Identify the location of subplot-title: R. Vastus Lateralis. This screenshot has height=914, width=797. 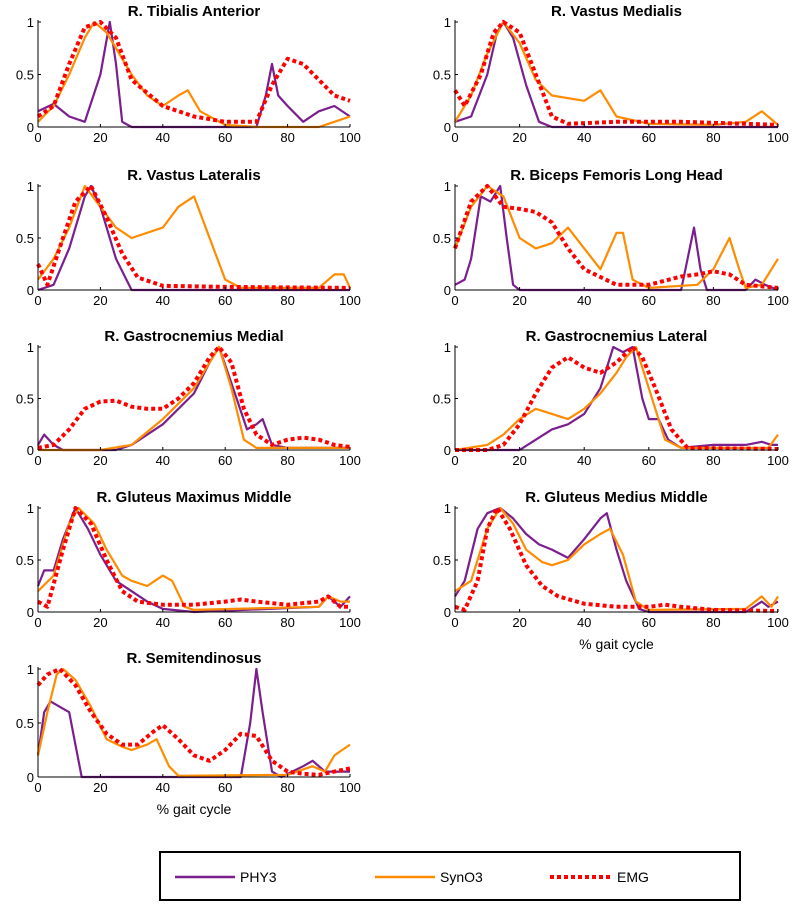
(193, 175).